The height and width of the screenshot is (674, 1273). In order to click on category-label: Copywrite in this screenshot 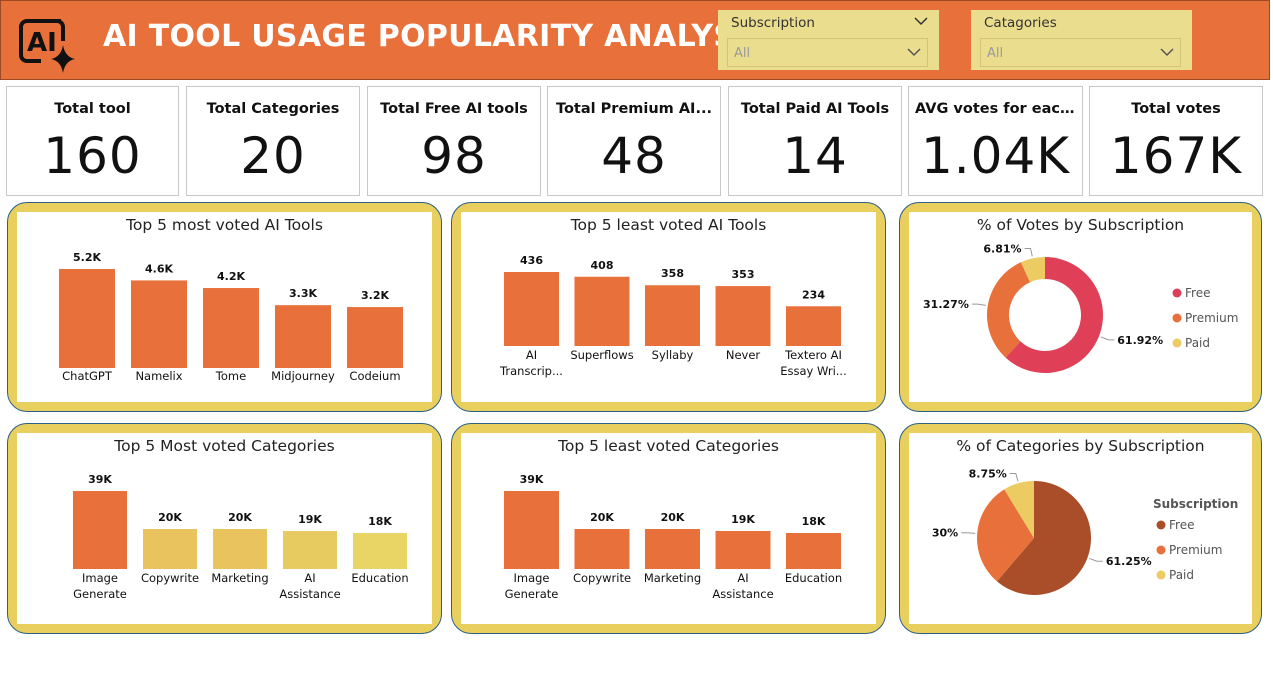, I will do `click(602, 578)`.